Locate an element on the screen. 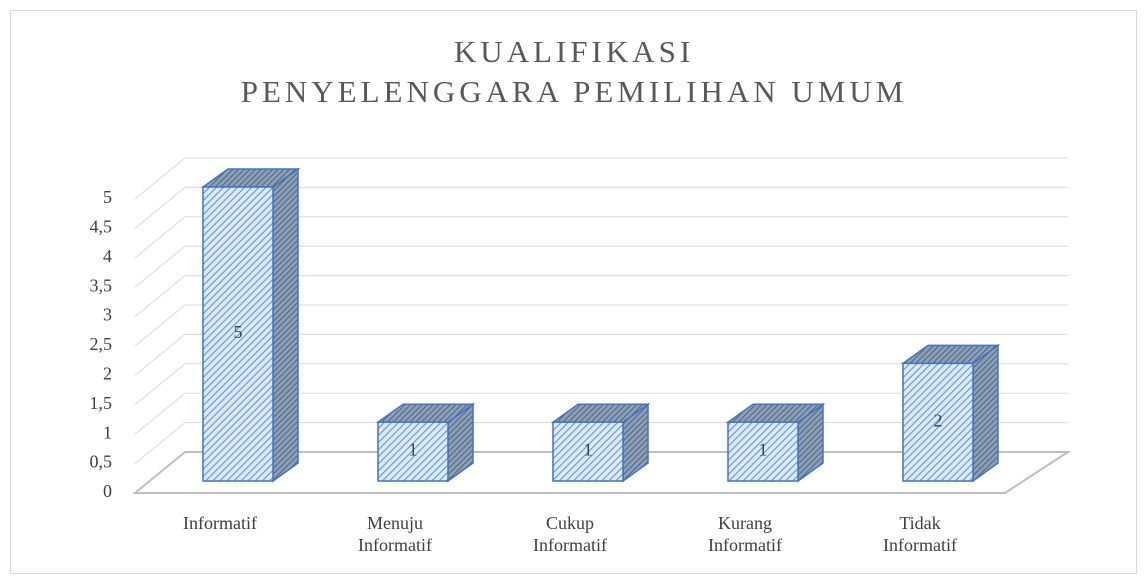 Image resolution: width=1148 pixels, height=581 pixels. y-tick-label: 5 is located at coordinates (107, 197).